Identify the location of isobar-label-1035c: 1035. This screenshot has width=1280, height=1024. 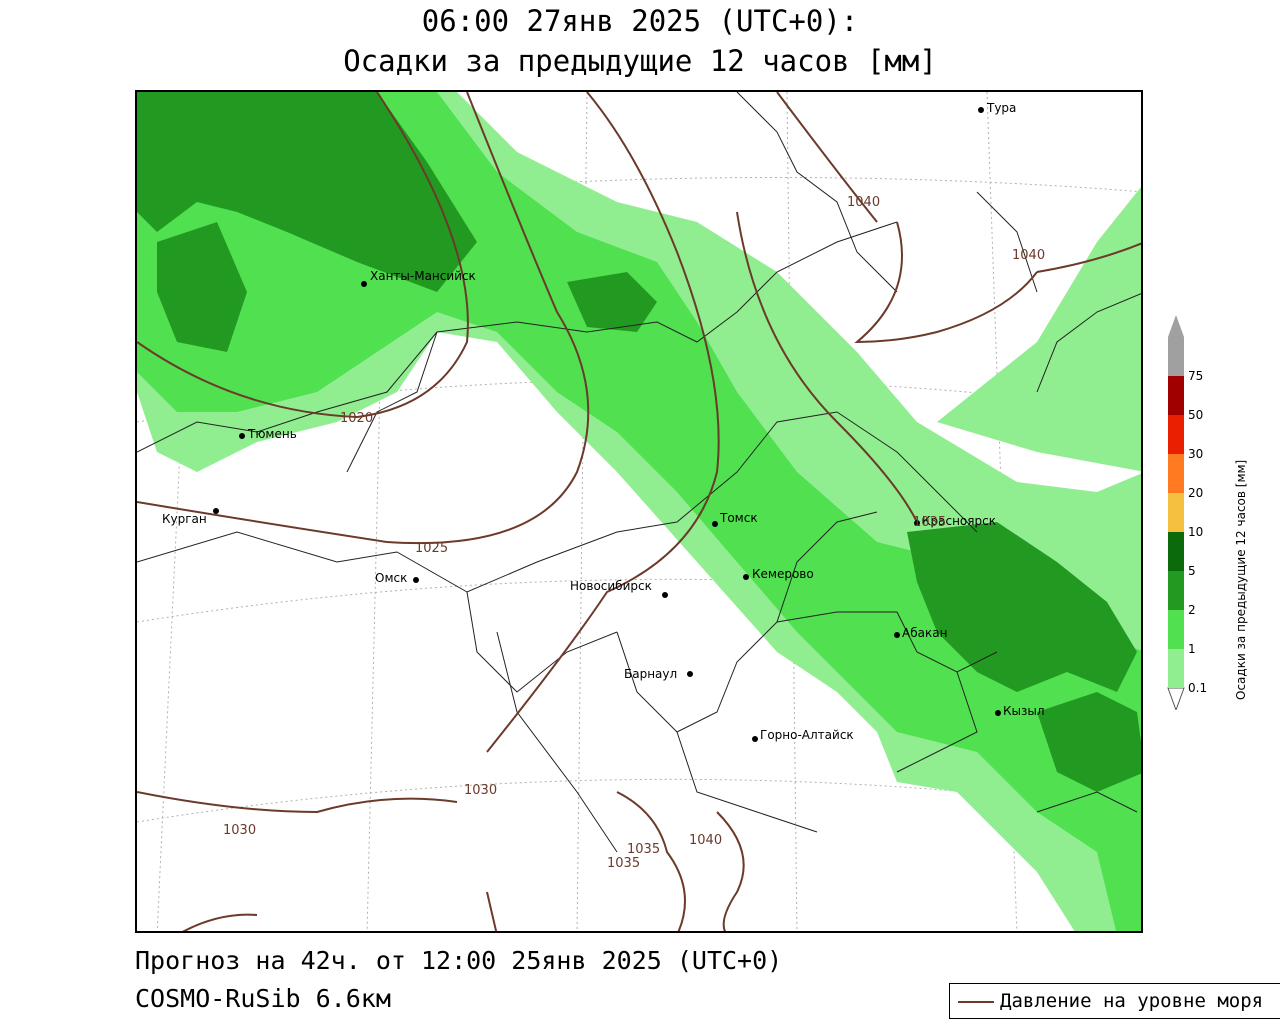
(929, 522).